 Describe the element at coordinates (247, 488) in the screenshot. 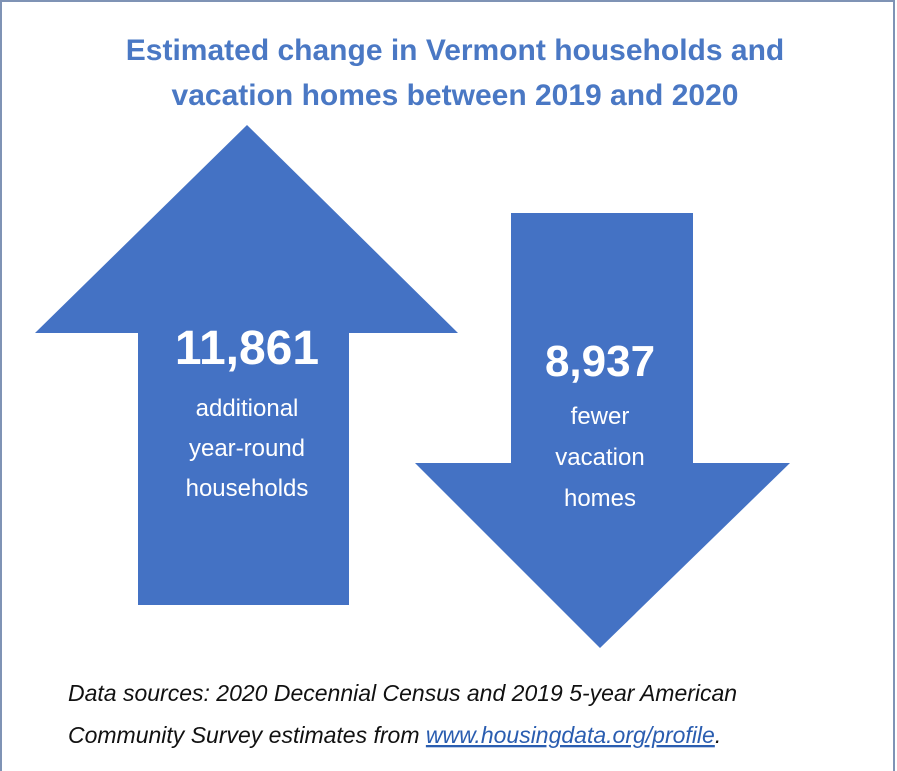

I see `increase-label: households` at that location.